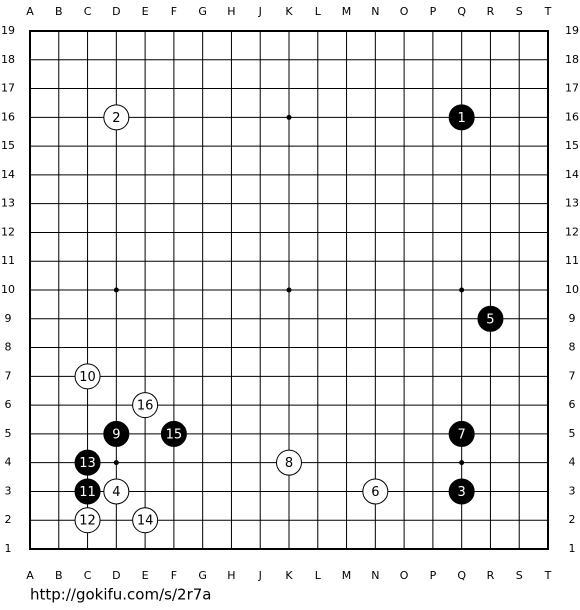  Describe the element at coordinates (572, 30) in the screenshot. I see `row-label: 19` at that location.